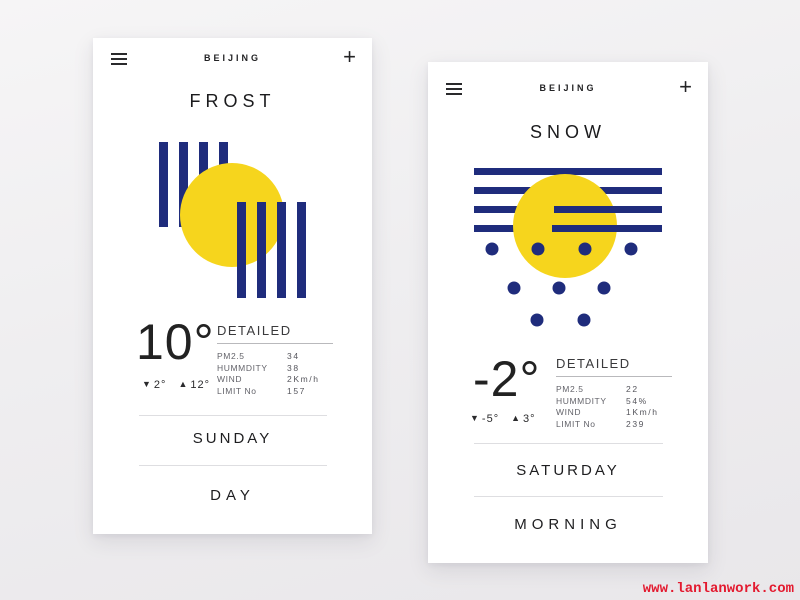  I want to click on period-row: MORNING, so click(568, 524).